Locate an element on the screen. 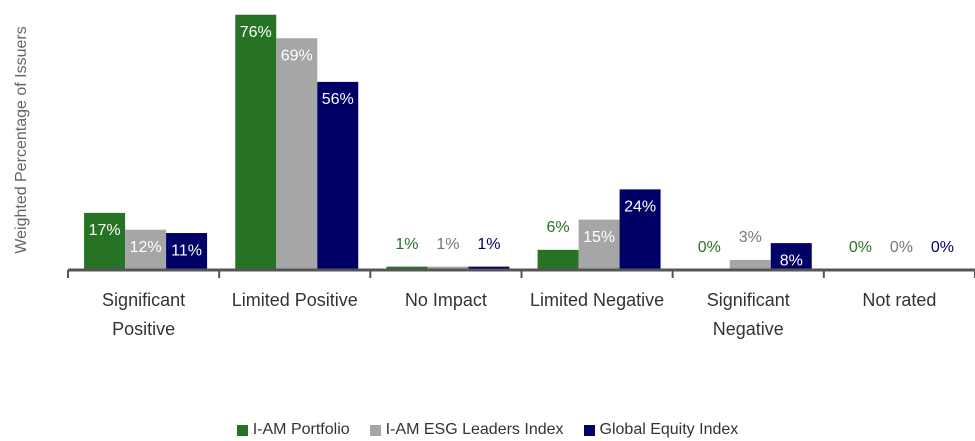  value-label: 24% is located at coordinates (640, 207).